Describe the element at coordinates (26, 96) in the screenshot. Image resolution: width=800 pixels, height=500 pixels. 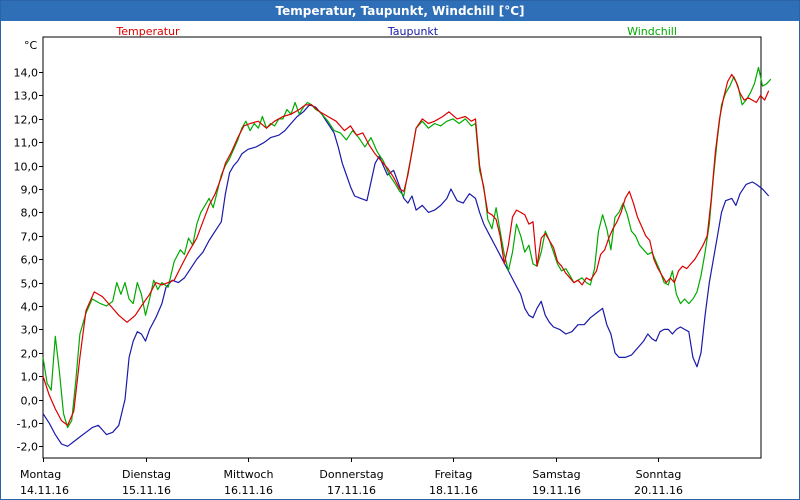
I see `y-tick-label: 13,0` at that location.